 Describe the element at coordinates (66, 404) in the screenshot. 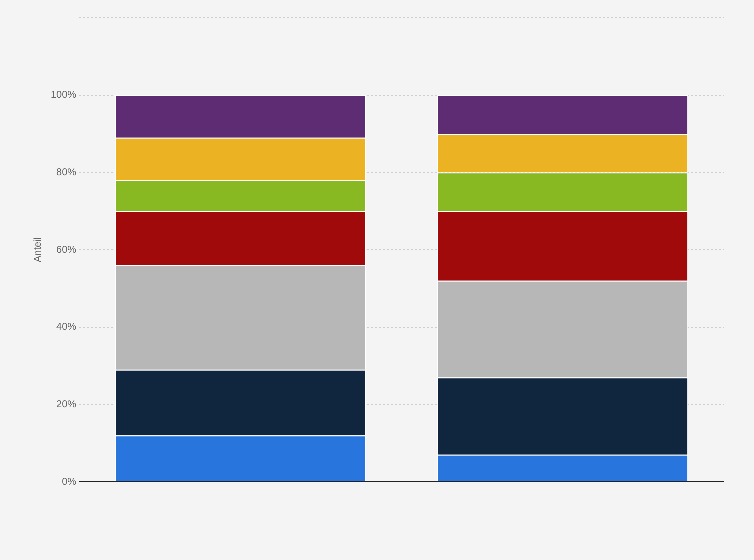

I see `y-tick-label: 20%` at that location.